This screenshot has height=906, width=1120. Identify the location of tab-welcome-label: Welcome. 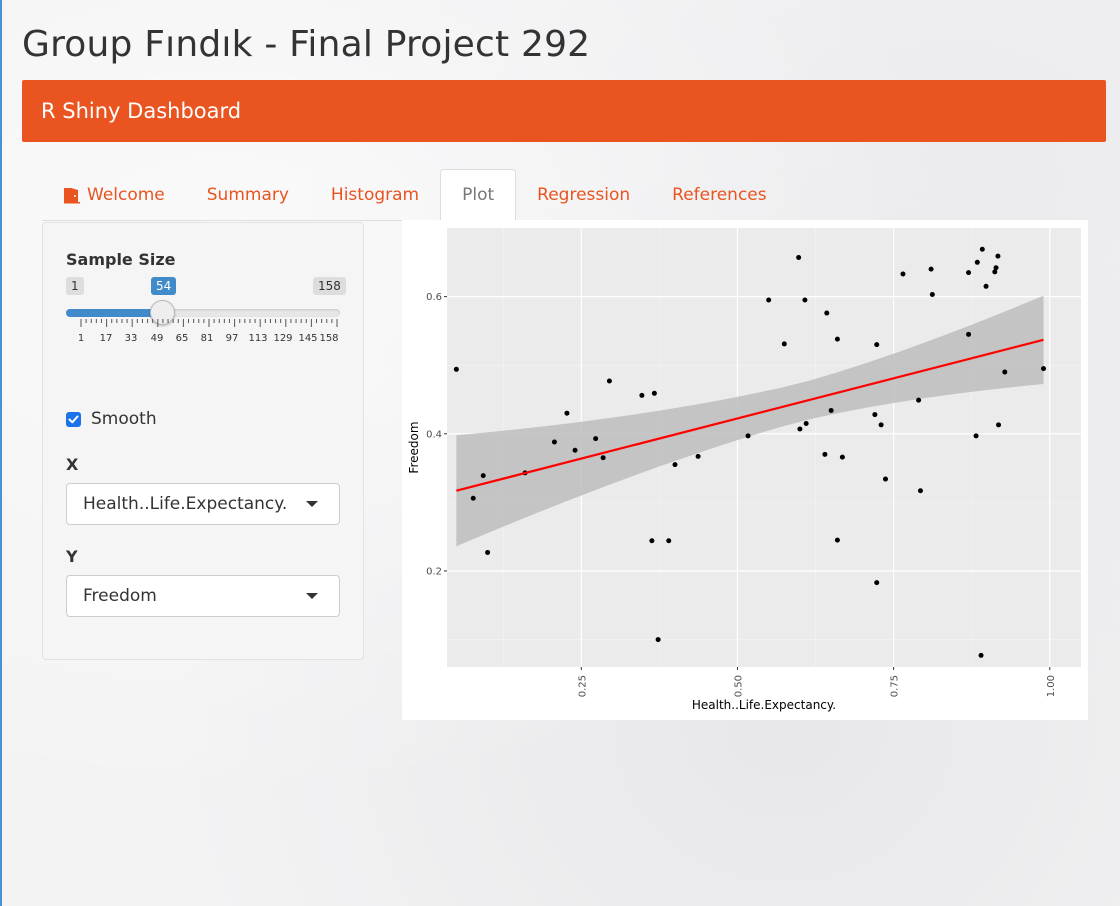
(126, 194).